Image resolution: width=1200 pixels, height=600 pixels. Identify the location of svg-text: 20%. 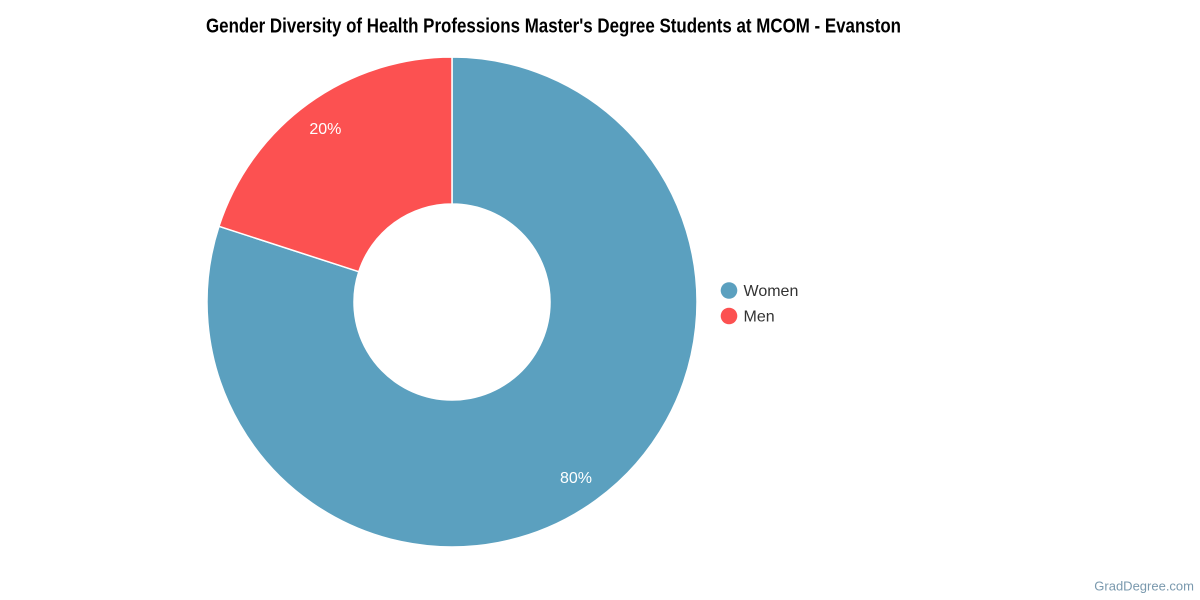
(325, 129).